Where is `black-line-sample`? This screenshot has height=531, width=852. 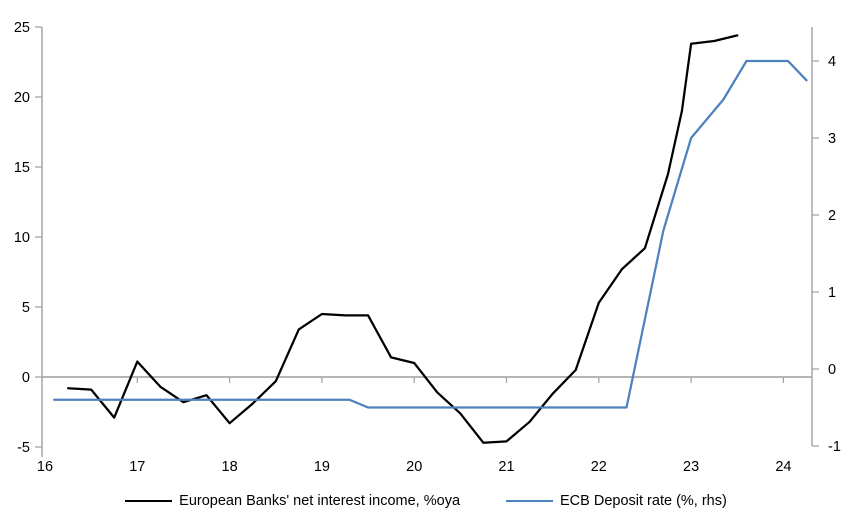 black-line-sample is located at coordinates (149, 501).